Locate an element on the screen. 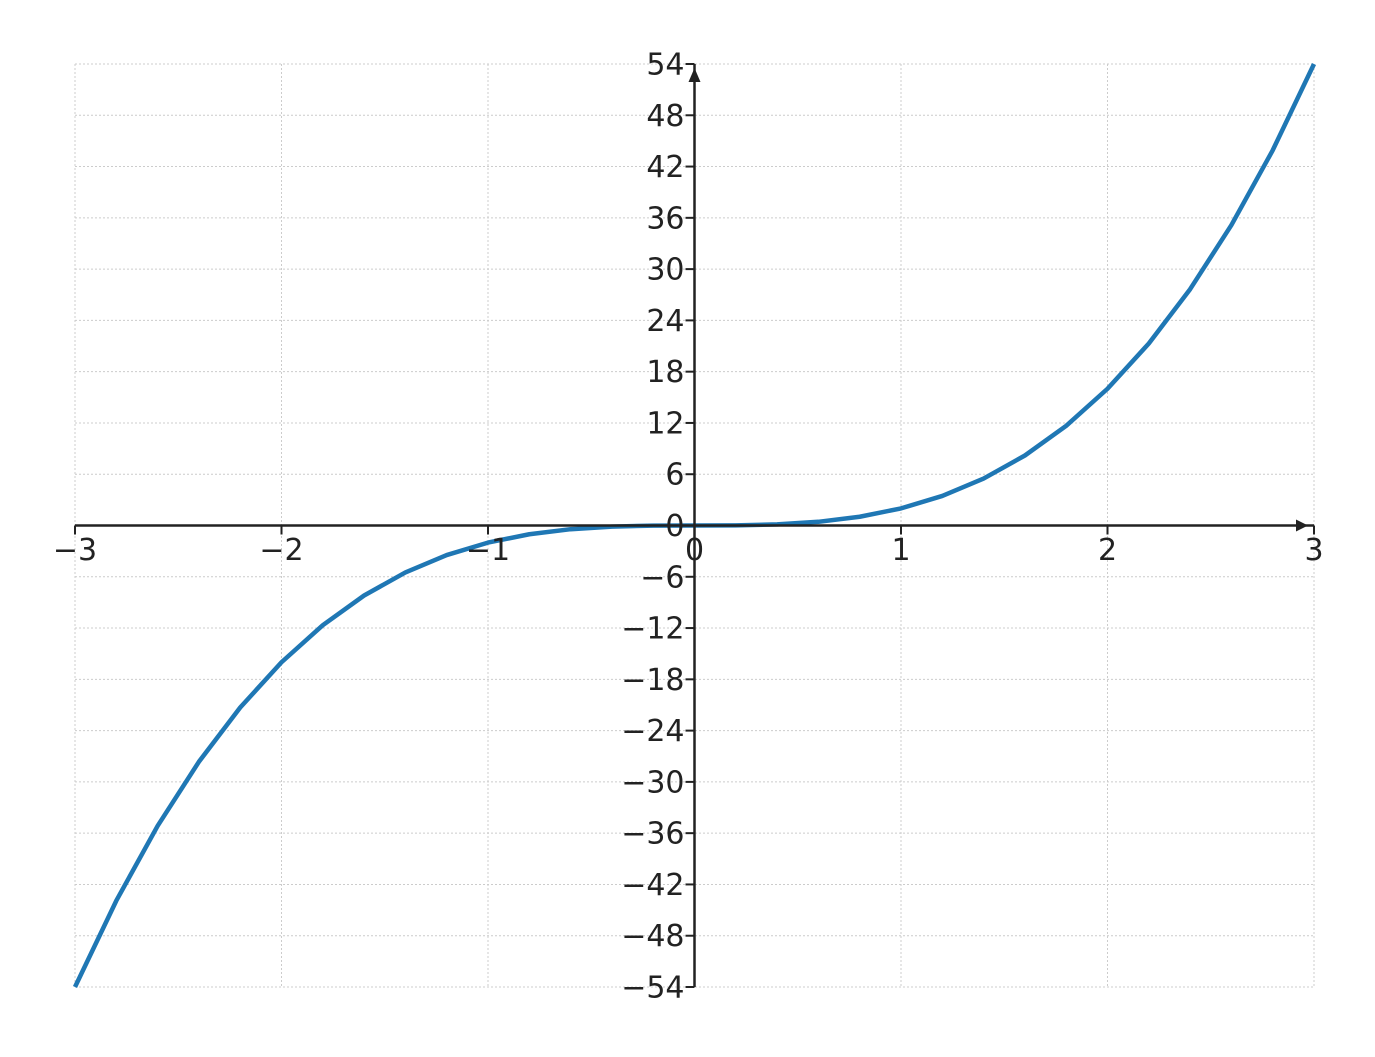 This screenshot has width=1375, height=1057. y-tick-label: −54 is located at coordinates (652, 988).